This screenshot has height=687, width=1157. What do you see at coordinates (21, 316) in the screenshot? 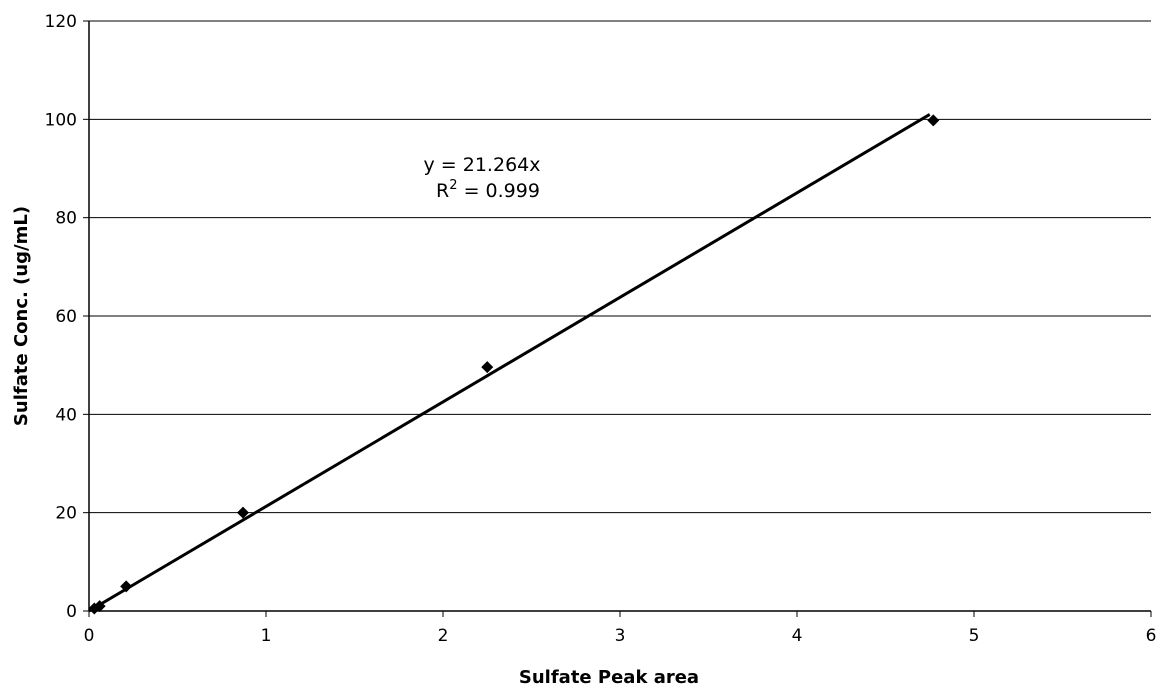
I see `y-axis-title: Sulfate Conc. (ug/mL)` at bounding box center [21, 316].